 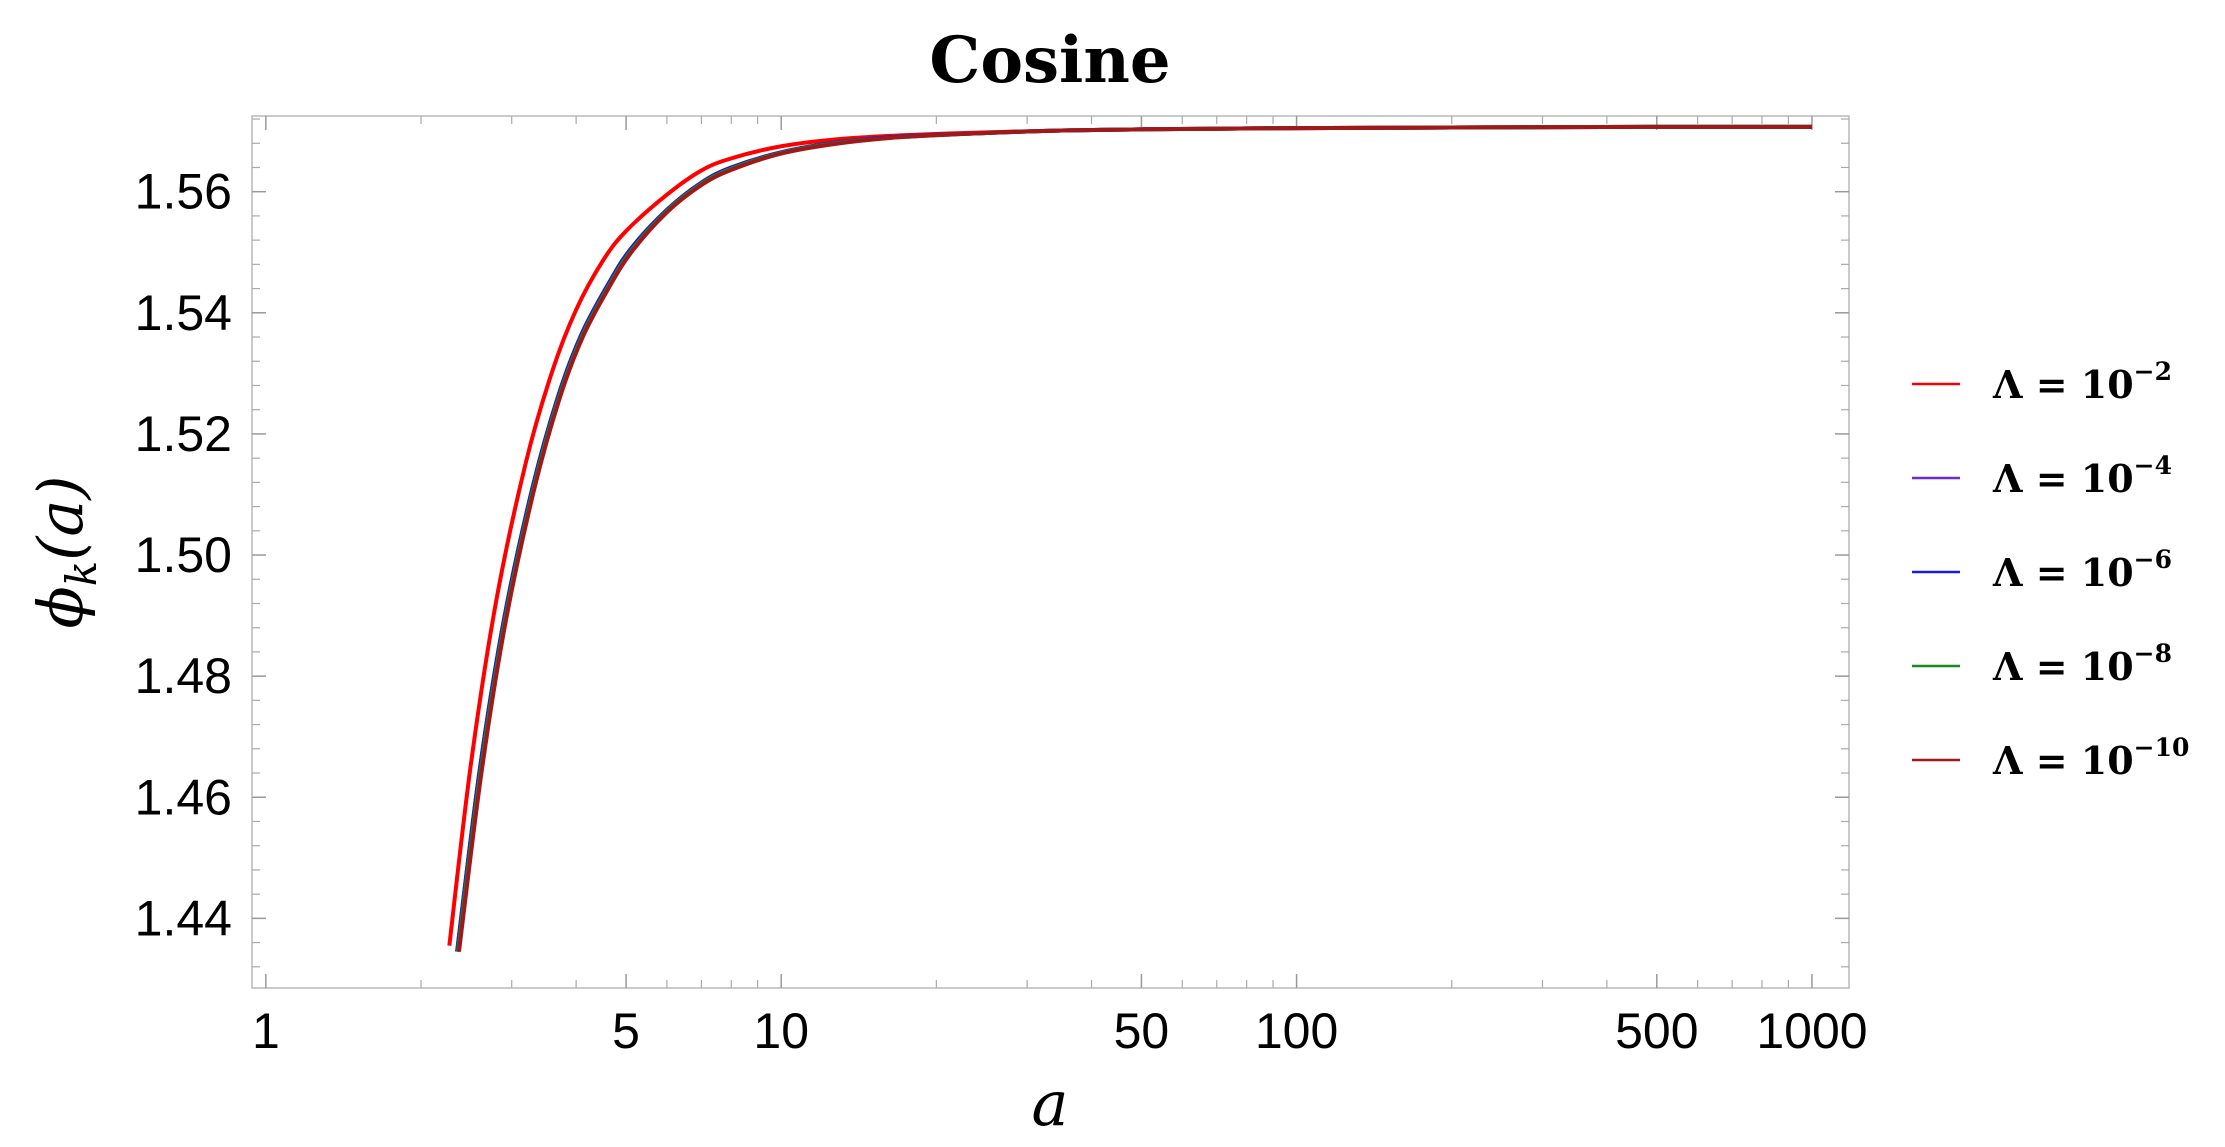 I want to click on y-tick-label: 1.44, so click(x=183, y=918).